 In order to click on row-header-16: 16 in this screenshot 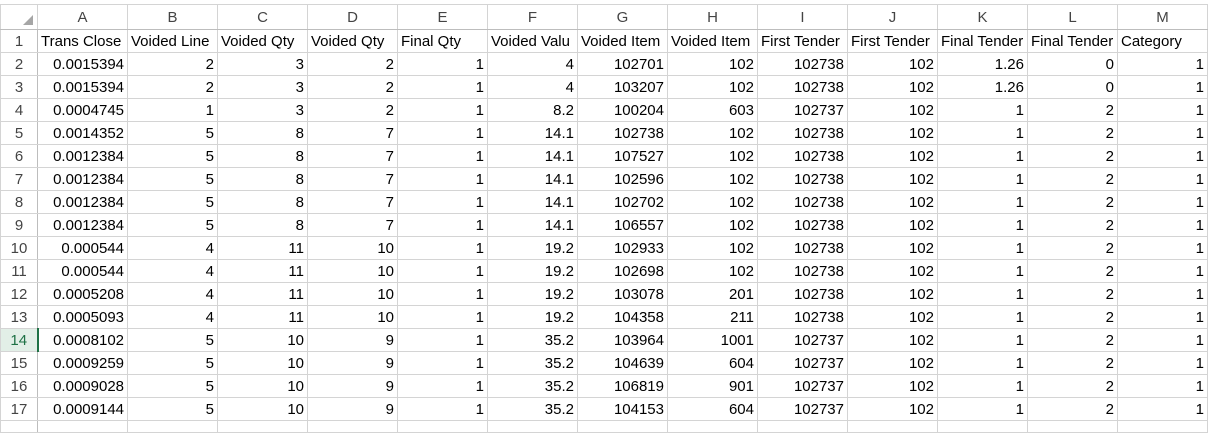, I will do `click(19, 386)`.